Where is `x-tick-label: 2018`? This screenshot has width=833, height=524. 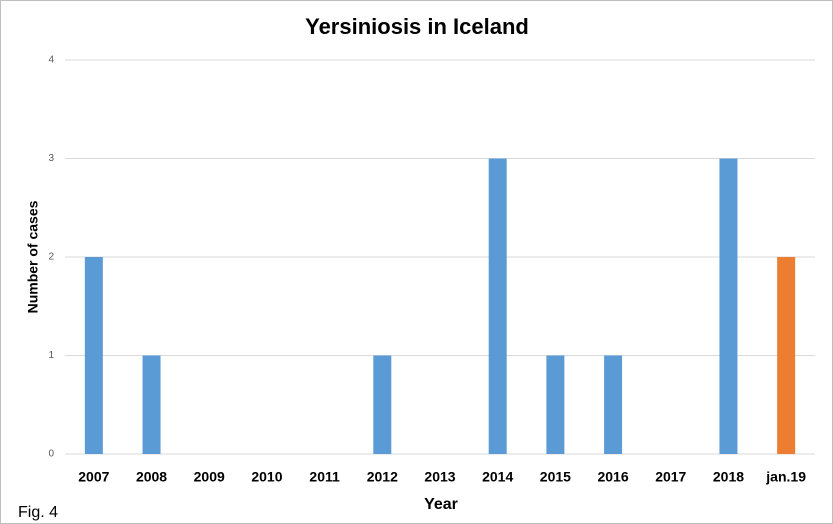 x-tick-label: 2018 is located at coordinates (728, 477).